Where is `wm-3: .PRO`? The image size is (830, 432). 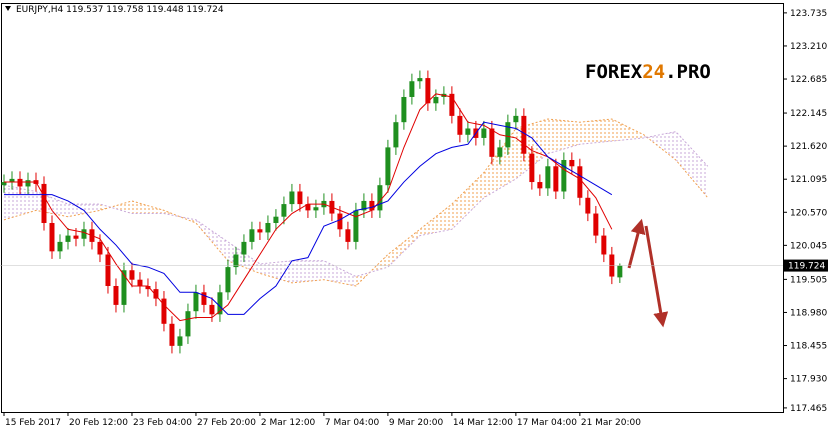
wm-3: .PRO is located at coordinates (688, 72).